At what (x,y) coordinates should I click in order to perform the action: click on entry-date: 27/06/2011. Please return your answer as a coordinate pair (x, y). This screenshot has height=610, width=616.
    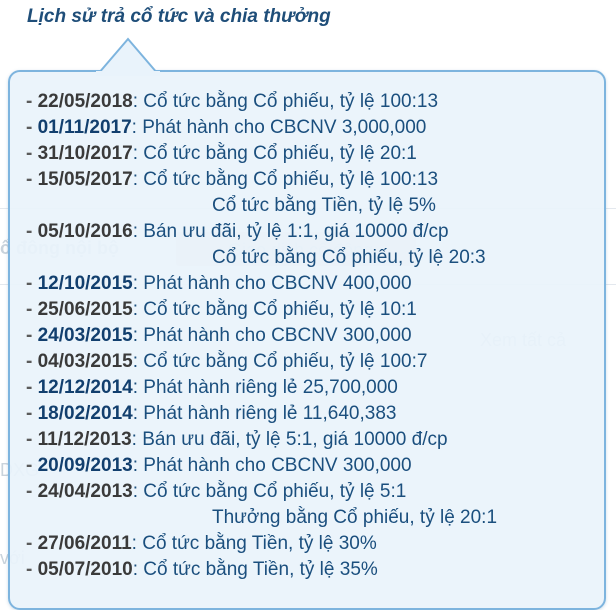
    Looking at the image, I should click on (84, 543).